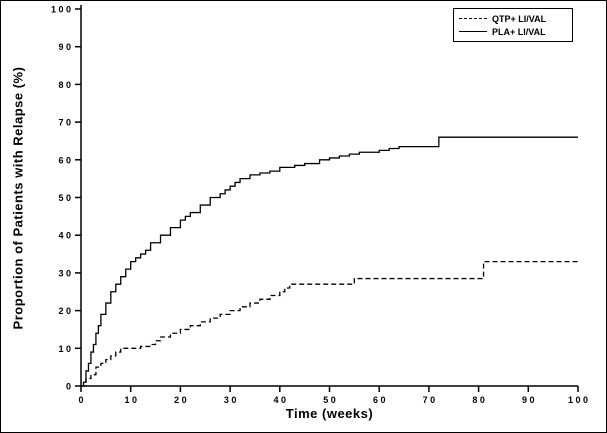 Image resolution: width=607 pixels, height=433 pixels. I want to click on legend-label-qtp: QTP+ LI/VAL, so click(519, 18).